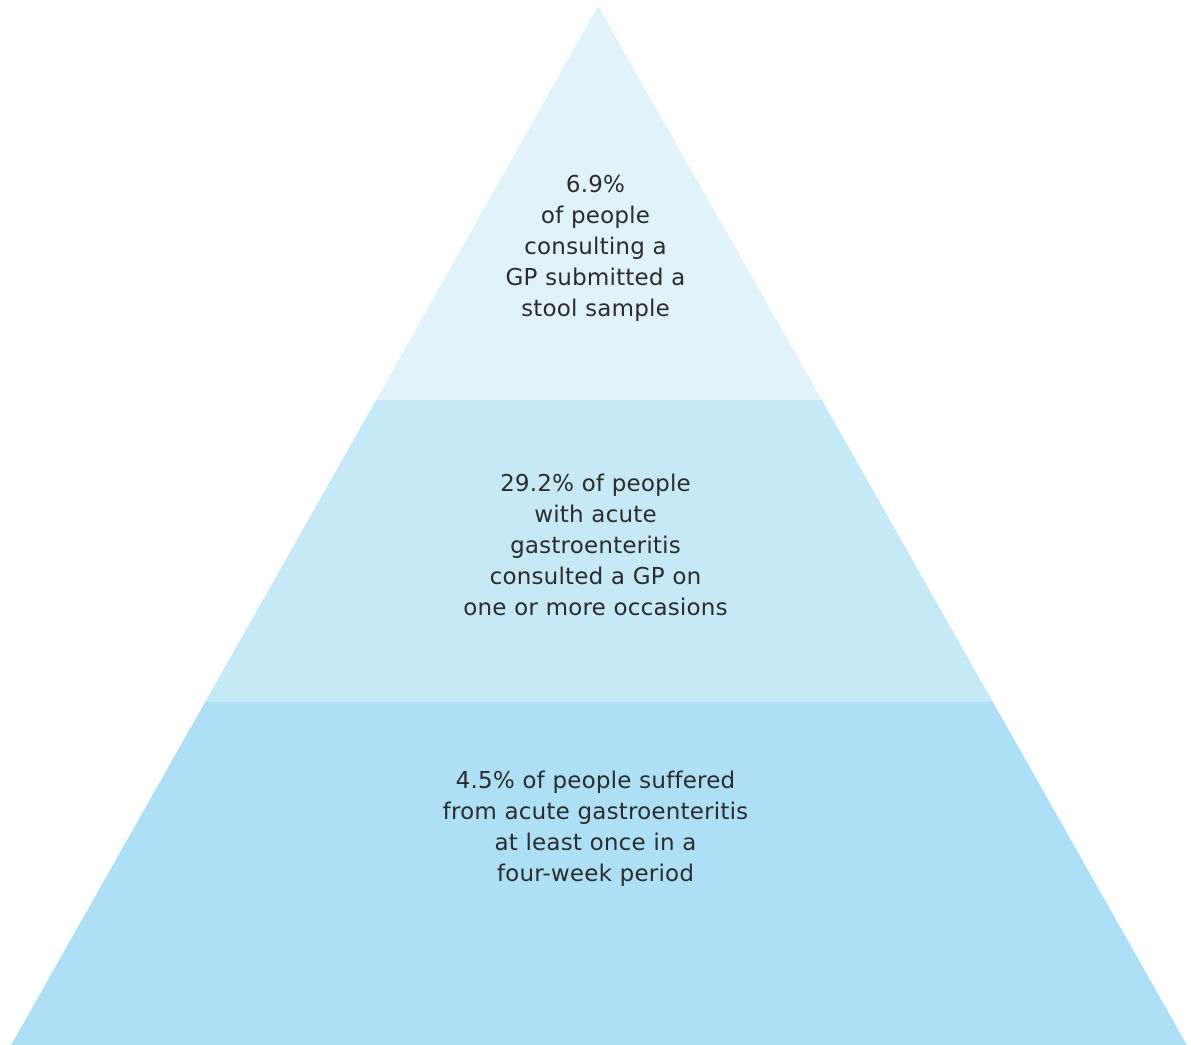  I want to click on tier-middle-line: gastroenteritis, so click(595, 546).